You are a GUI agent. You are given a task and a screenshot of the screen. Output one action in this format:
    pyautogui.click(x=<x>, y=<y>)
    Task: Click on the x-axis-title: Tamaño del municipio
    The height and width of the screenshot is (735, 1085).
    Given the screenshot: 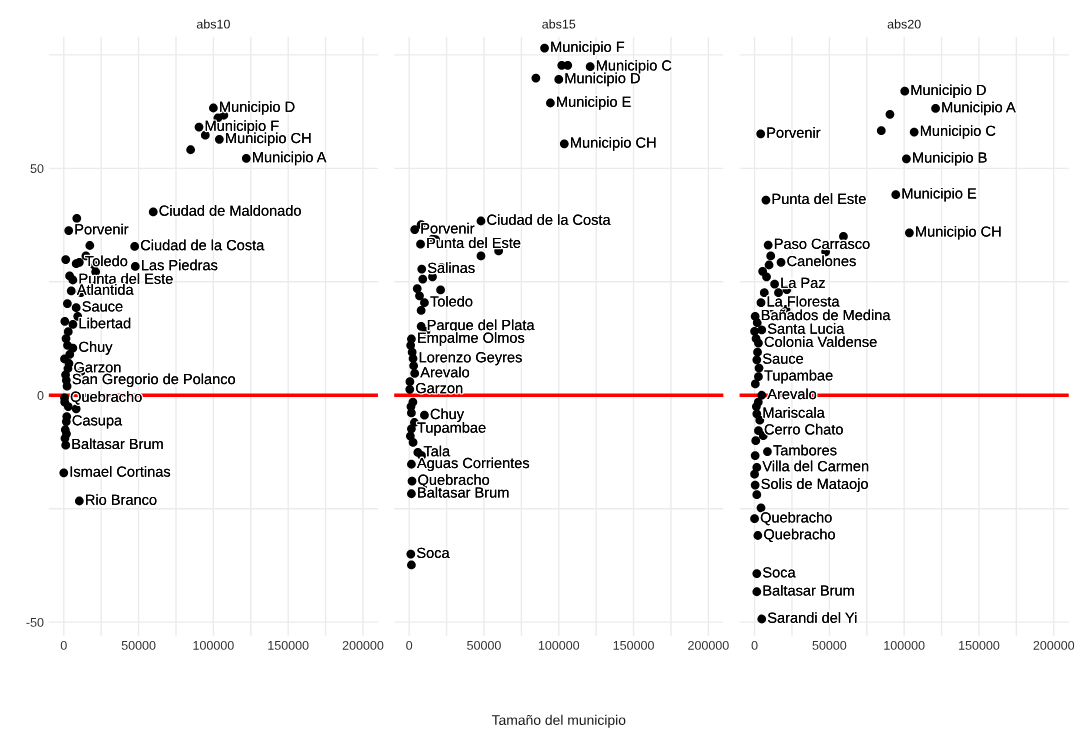 What is the action you would take?
    pyautogui.click(x=558, y=721)
    